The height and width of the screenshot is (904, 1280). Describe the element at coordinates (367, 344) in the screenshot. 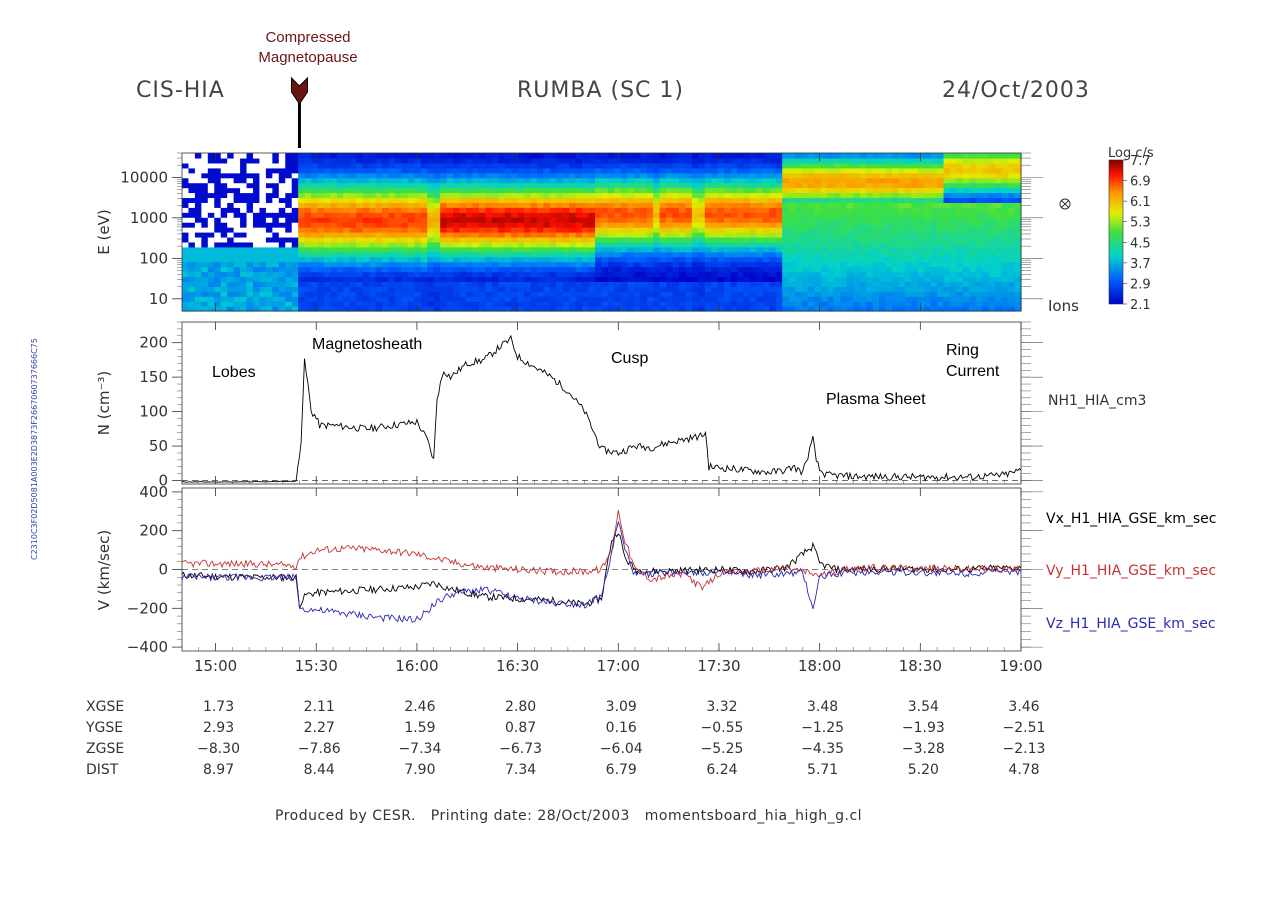

I see `magnetosheath-label: Magnetosheath` at that location.